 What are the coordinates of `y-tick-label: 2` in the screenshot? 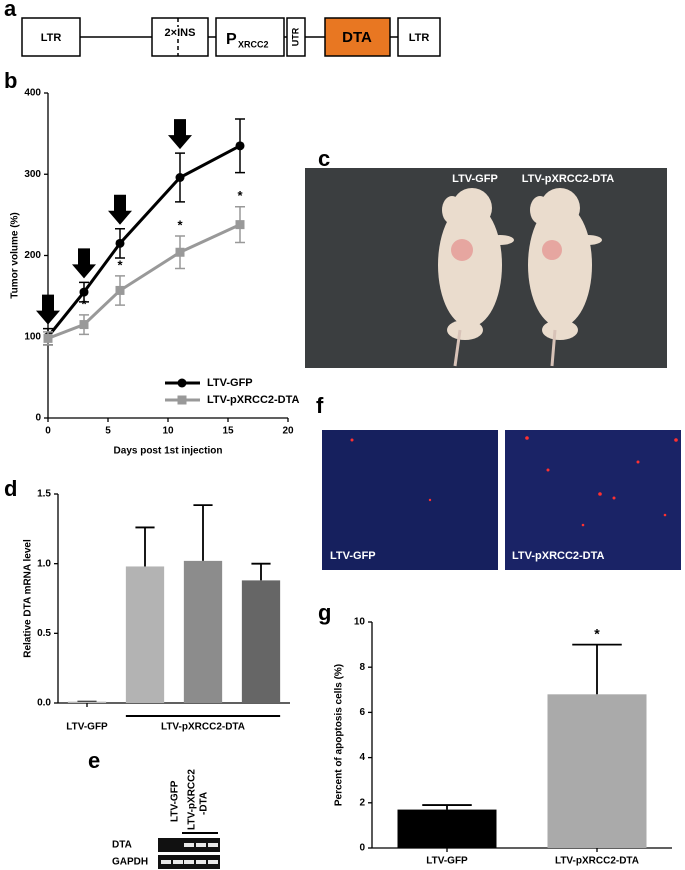 It's located at (362, 802).